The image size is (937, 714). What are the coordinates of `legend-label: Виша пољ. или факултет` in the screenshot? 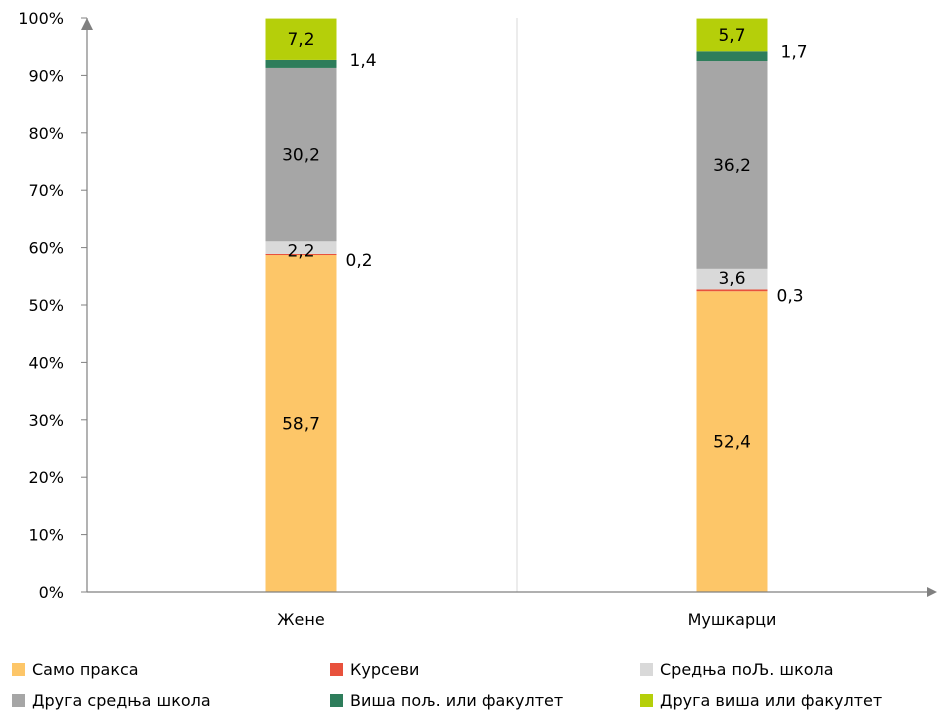 It's located at (457, 700).